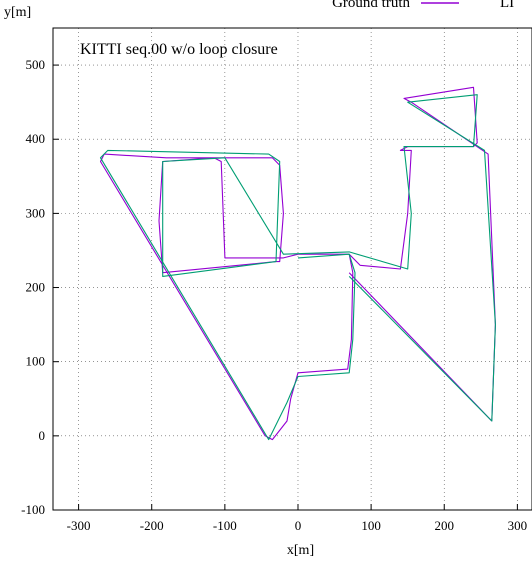 This screenshot has height=574, width=532. I want to click on x-axis-label: x[m], so click(300, 550).